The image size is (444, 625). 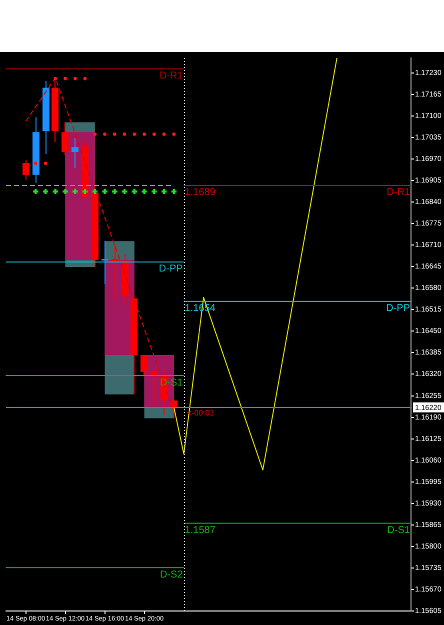 What do you see at coordinates (398, 530) in the screenshot?
I see `series-label: D-S1` at bounding box center [398, 530].